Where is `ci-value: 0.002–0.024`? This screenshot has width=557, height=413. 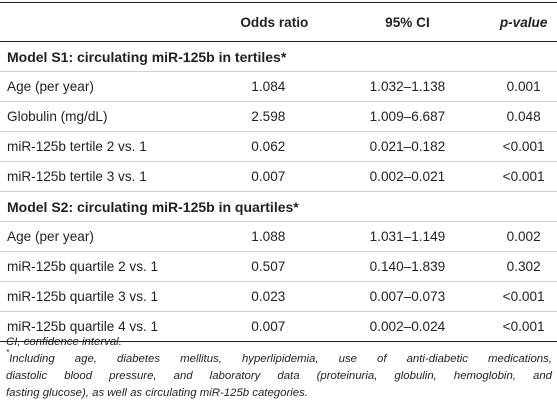
ci-value: 0.002–0.024 is located at coordinates (407, 326).